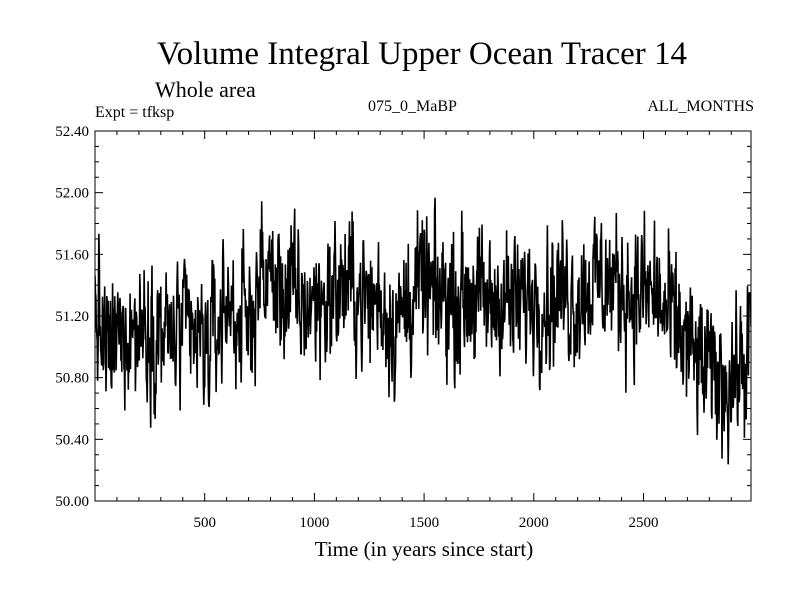  Describe the element at coordinates (204, 523) in the screenshot. I see `x-tick-label: 500` at that location.